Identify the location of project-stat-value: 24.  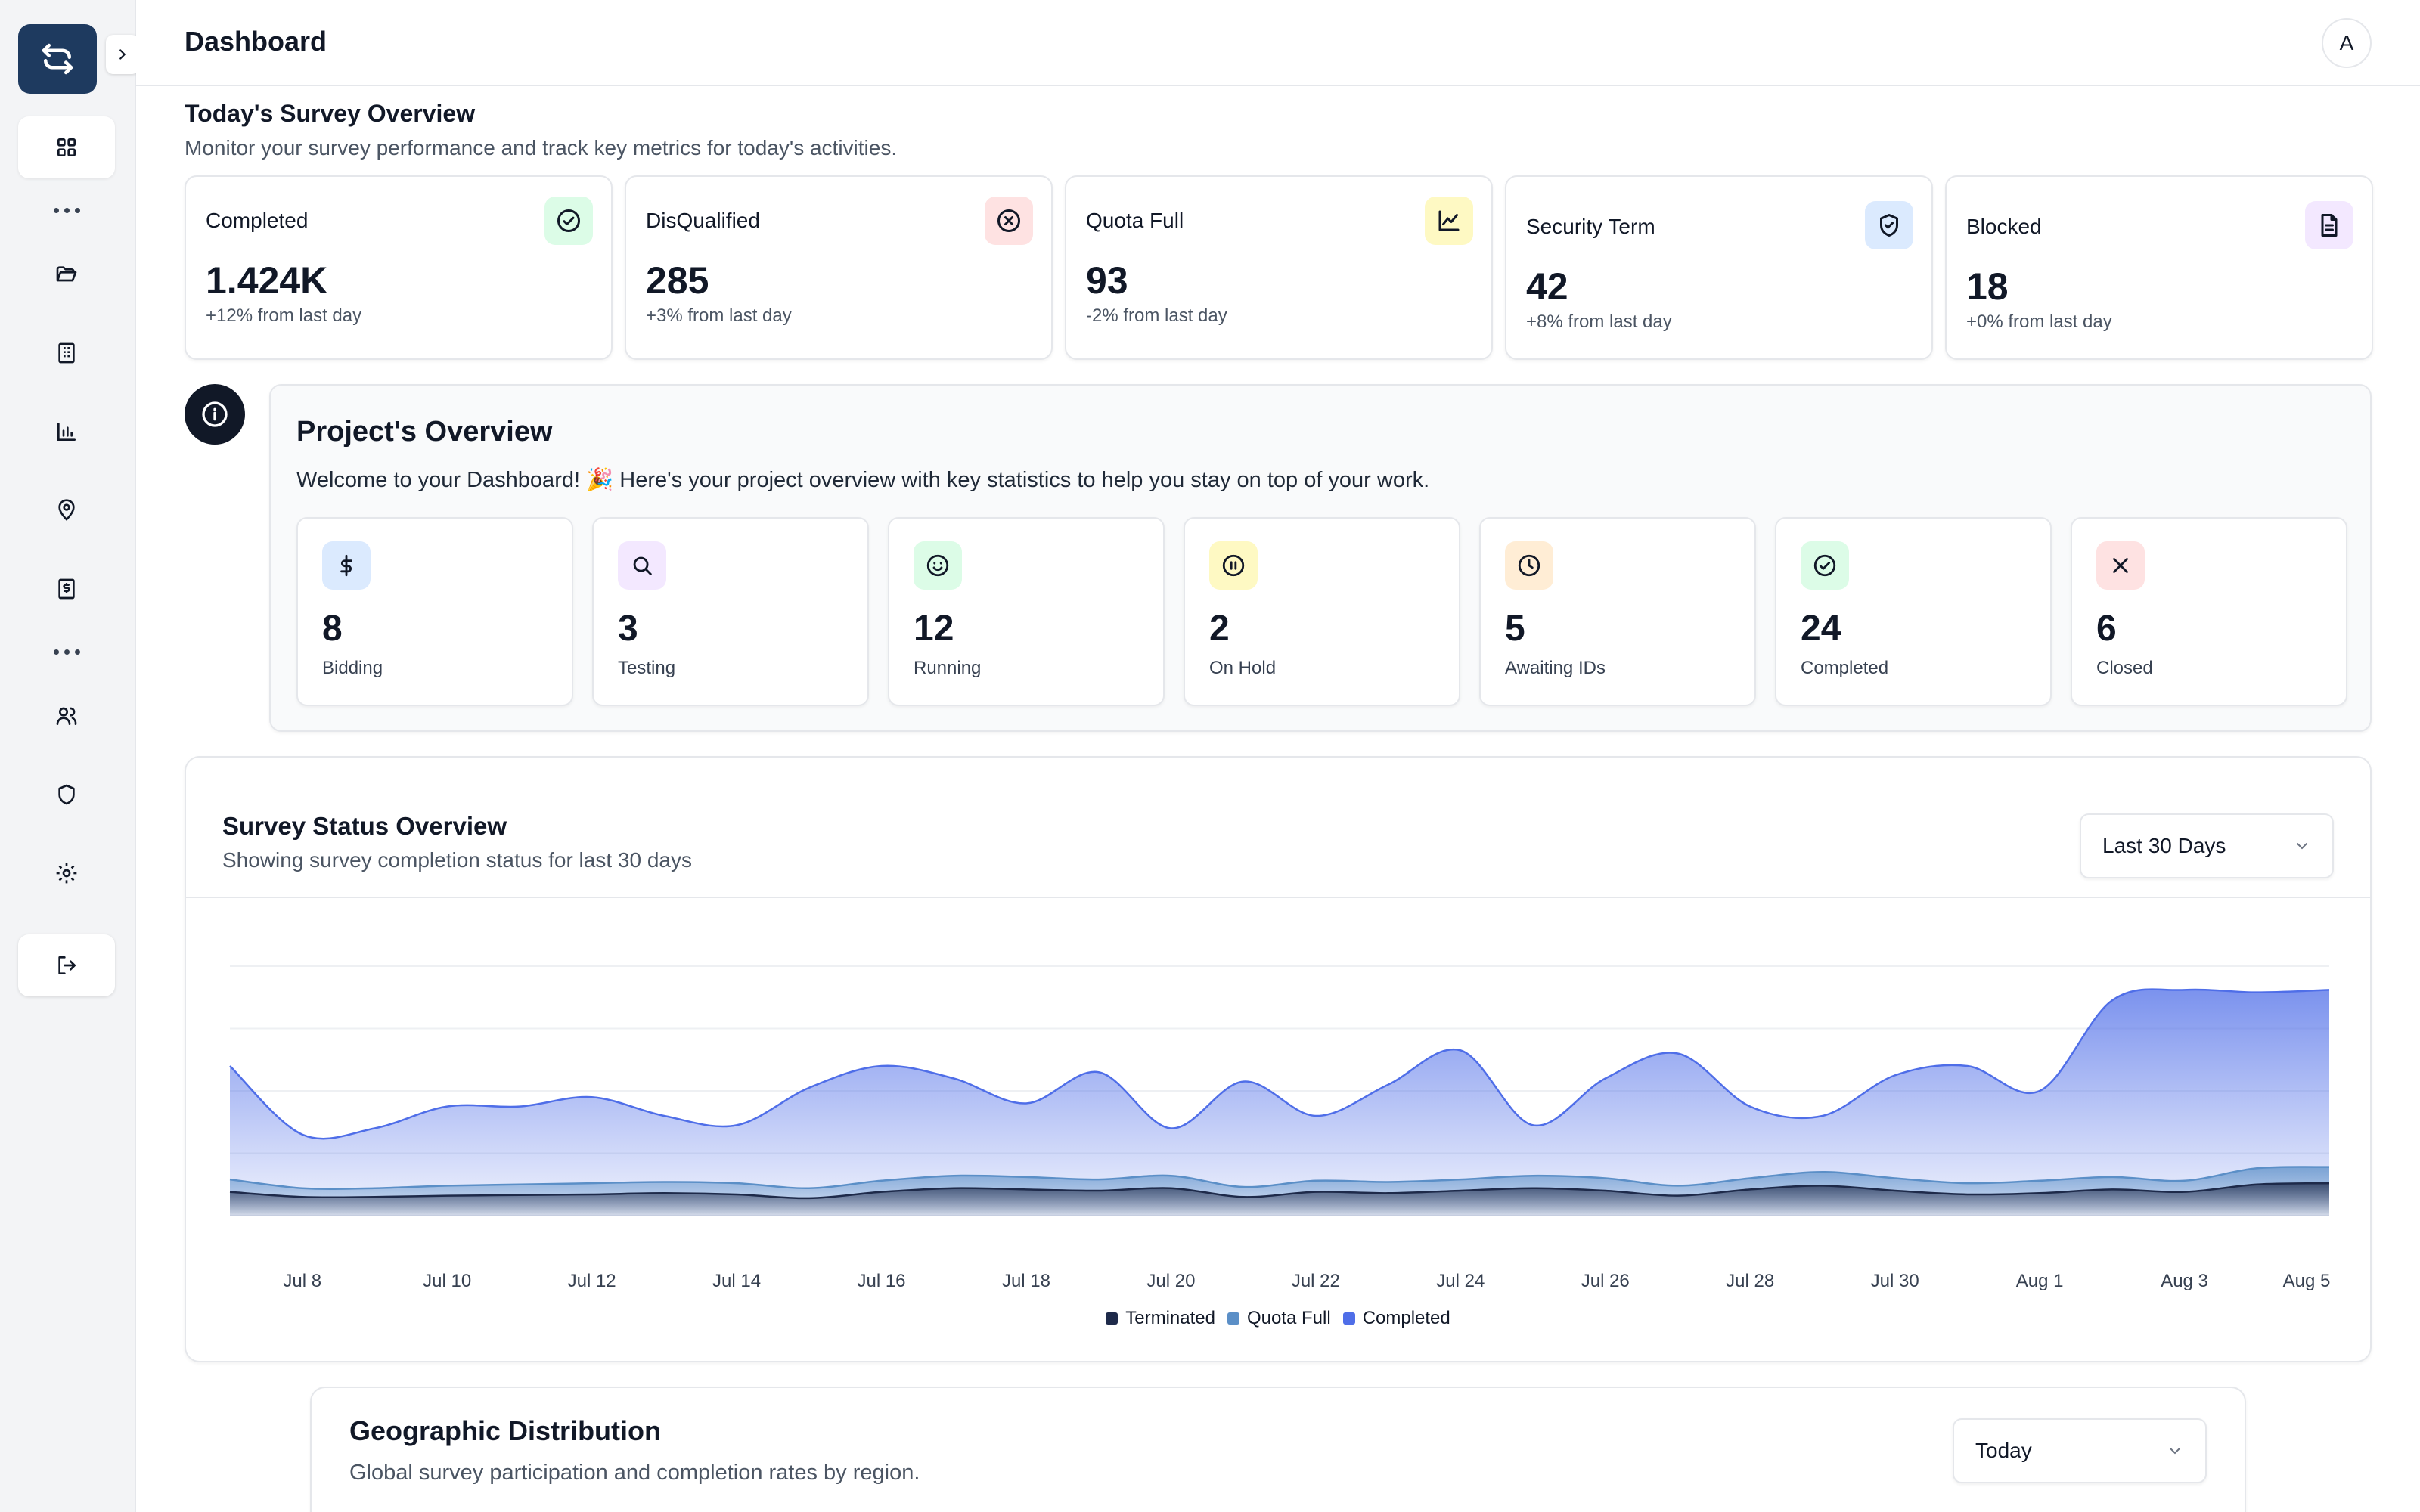
(1821, 629).